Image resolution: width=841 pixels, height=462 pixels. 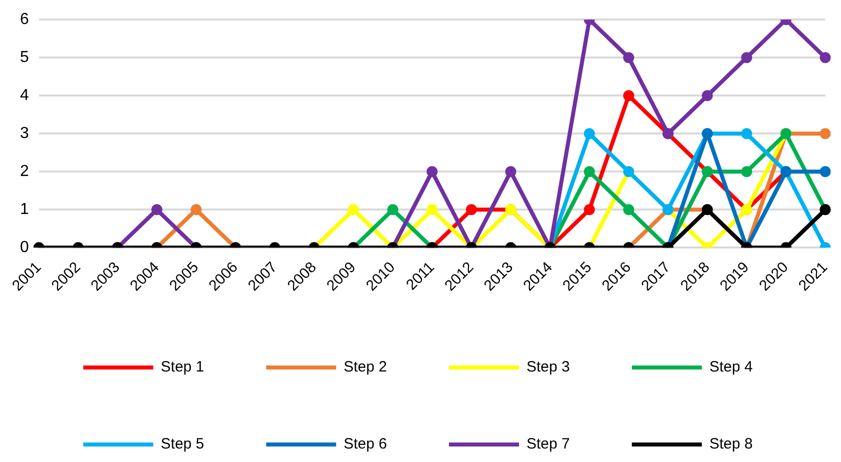 I want to click on y-tick-label: 4, so click(x=24, y=95).